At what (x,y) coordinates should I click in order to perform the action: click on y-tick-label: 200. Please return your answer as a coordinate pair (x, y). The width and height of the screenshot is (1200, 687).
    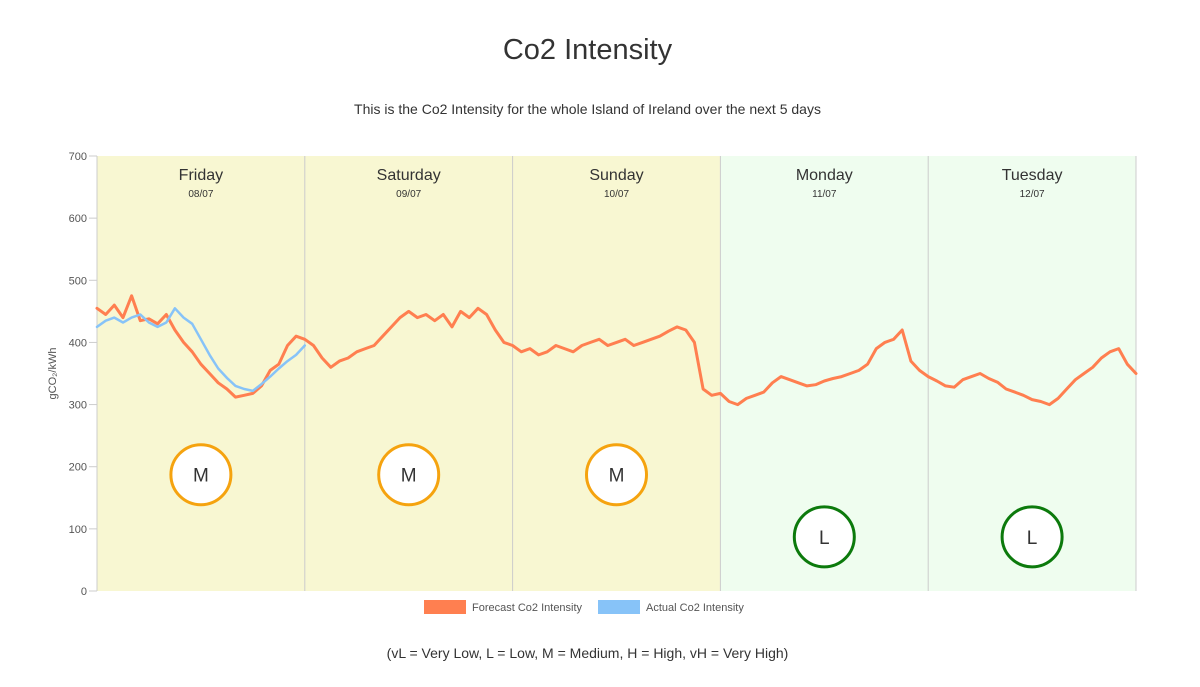
    Looking at the image, I should click on (78, 468).